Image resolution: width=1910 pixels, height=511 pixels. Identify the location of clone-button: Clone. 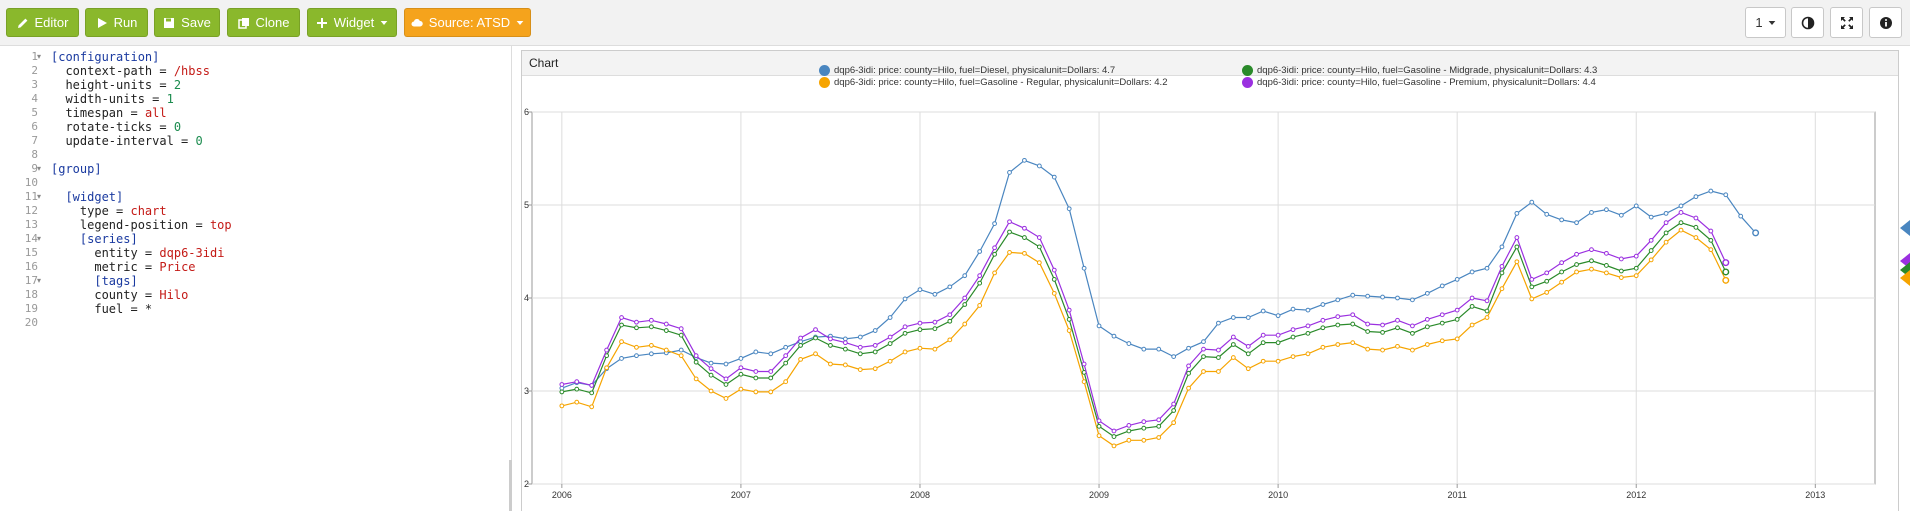
(263, 22).